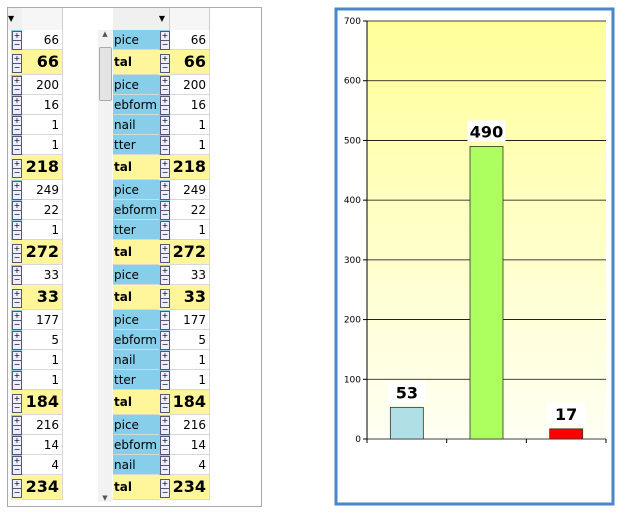 The image size is (631, 517). Describe the element at coordinates (42, 190) in the screenshot. I see `value-cell: 249` at that location.